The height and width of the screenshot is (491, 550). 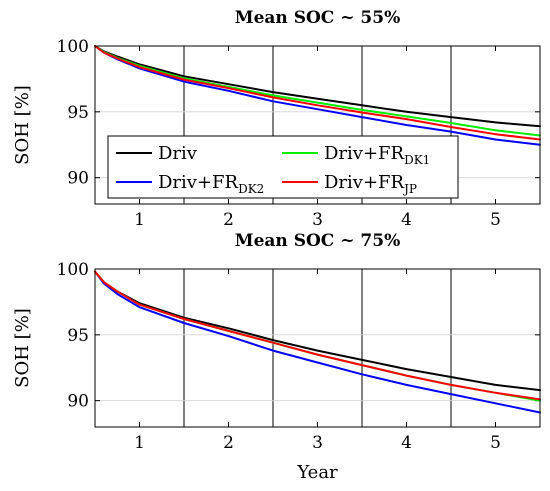 I want to click on legend-label-subscript: JP, so click(x=409, y=189).